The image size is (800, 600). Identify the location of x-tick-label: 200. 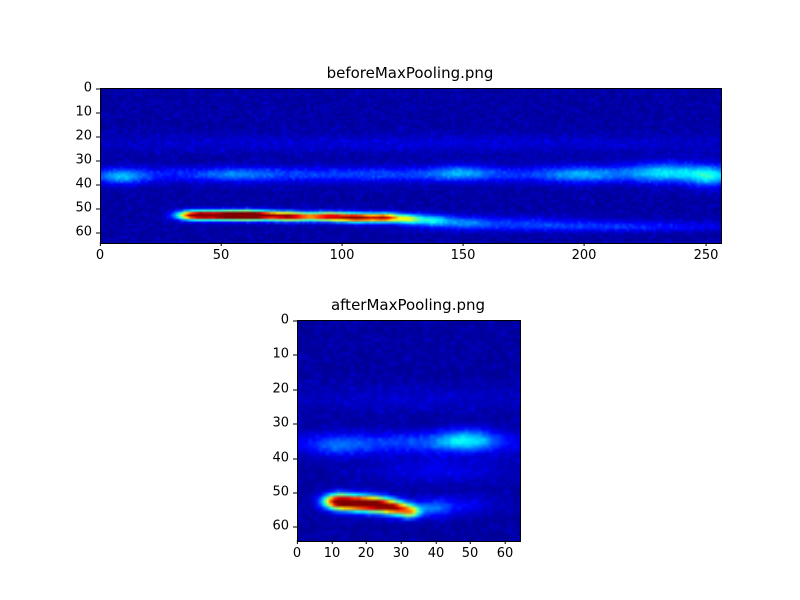
(584, 252).